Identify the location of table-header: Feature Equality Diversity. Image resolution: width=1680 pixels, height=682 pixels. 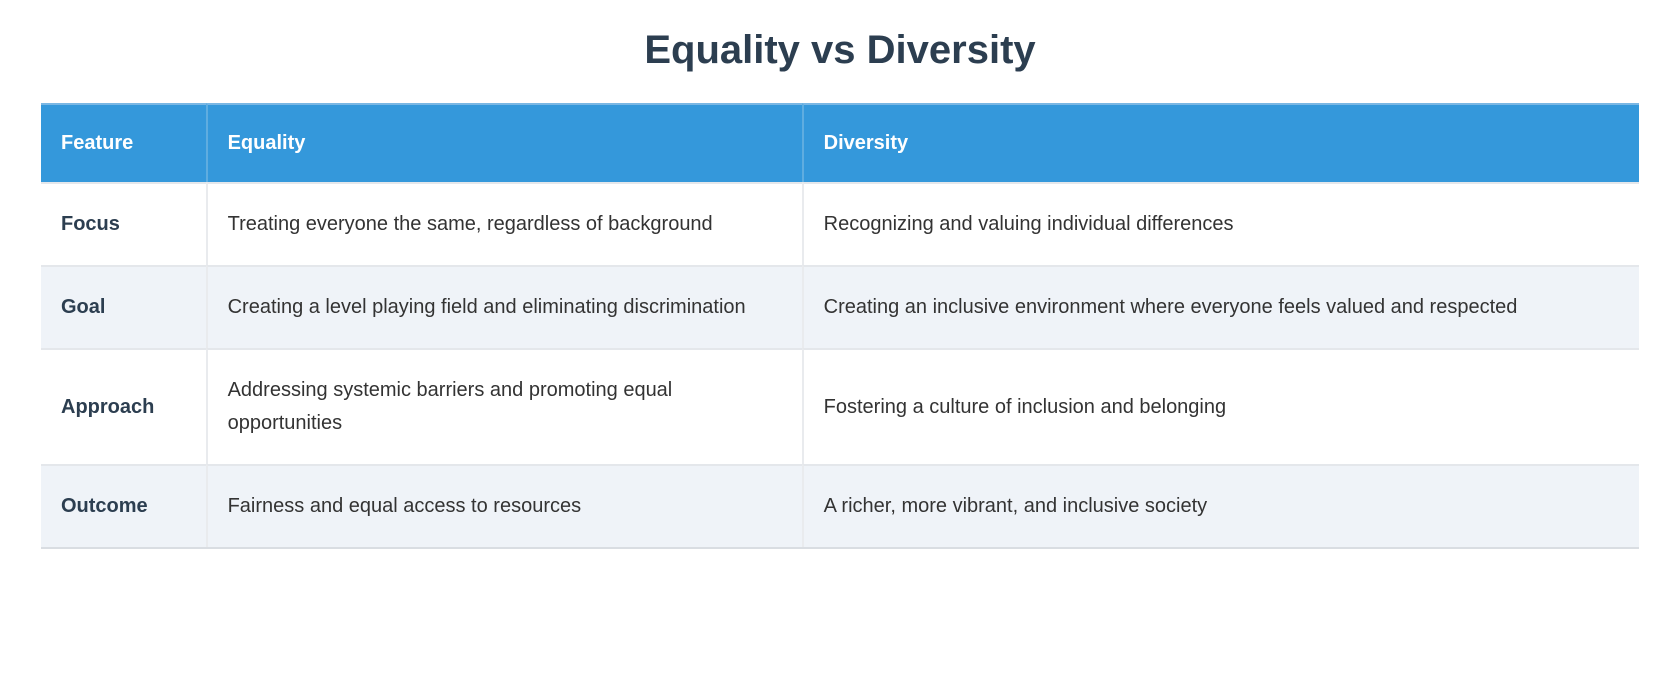
(840, 142).